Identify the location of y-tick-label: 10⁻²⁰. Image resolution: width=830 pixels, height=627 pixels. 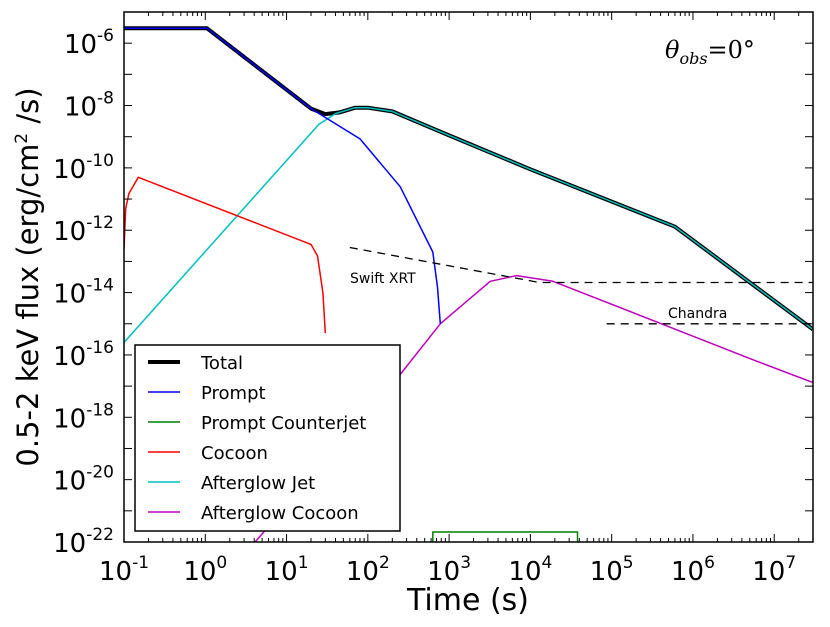
(83, 480).